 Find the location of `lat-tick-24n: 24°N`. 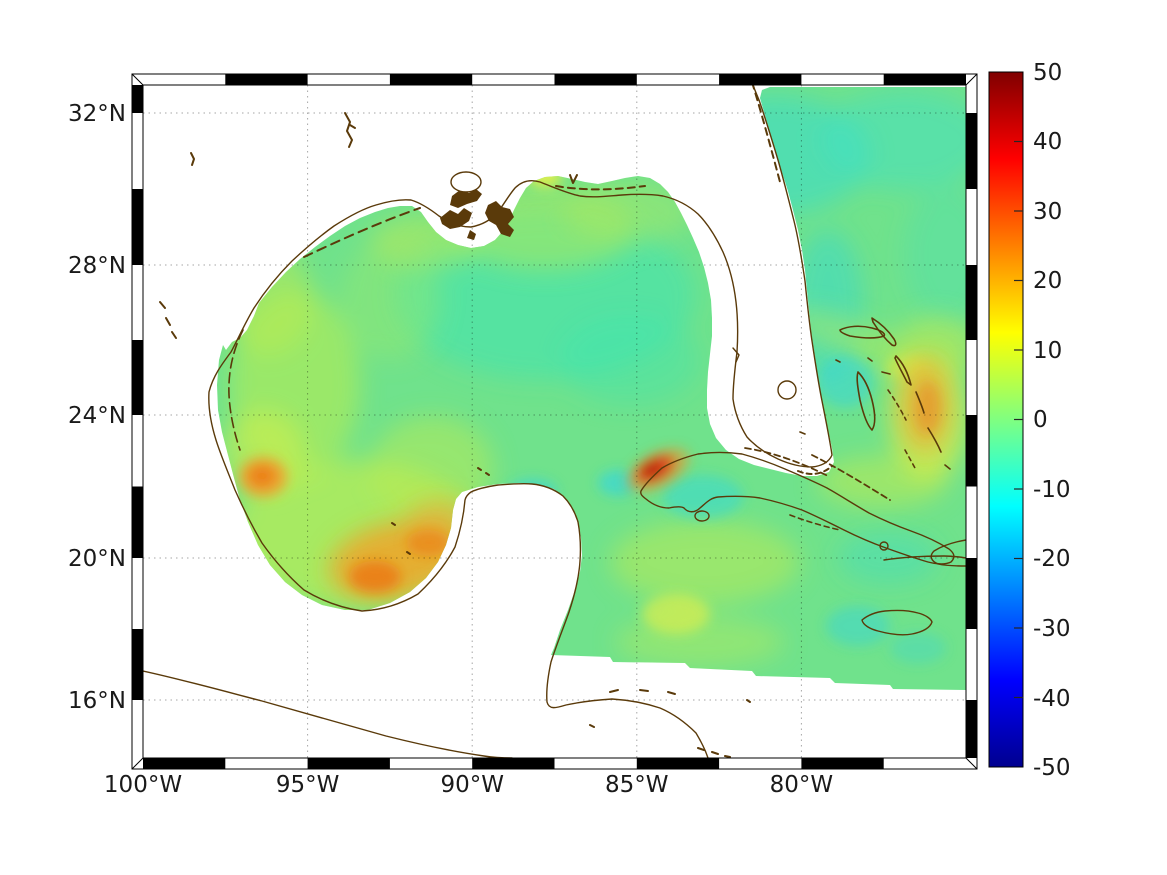

lat-tick-24n: 24°N is located at coordinates (97, 416).